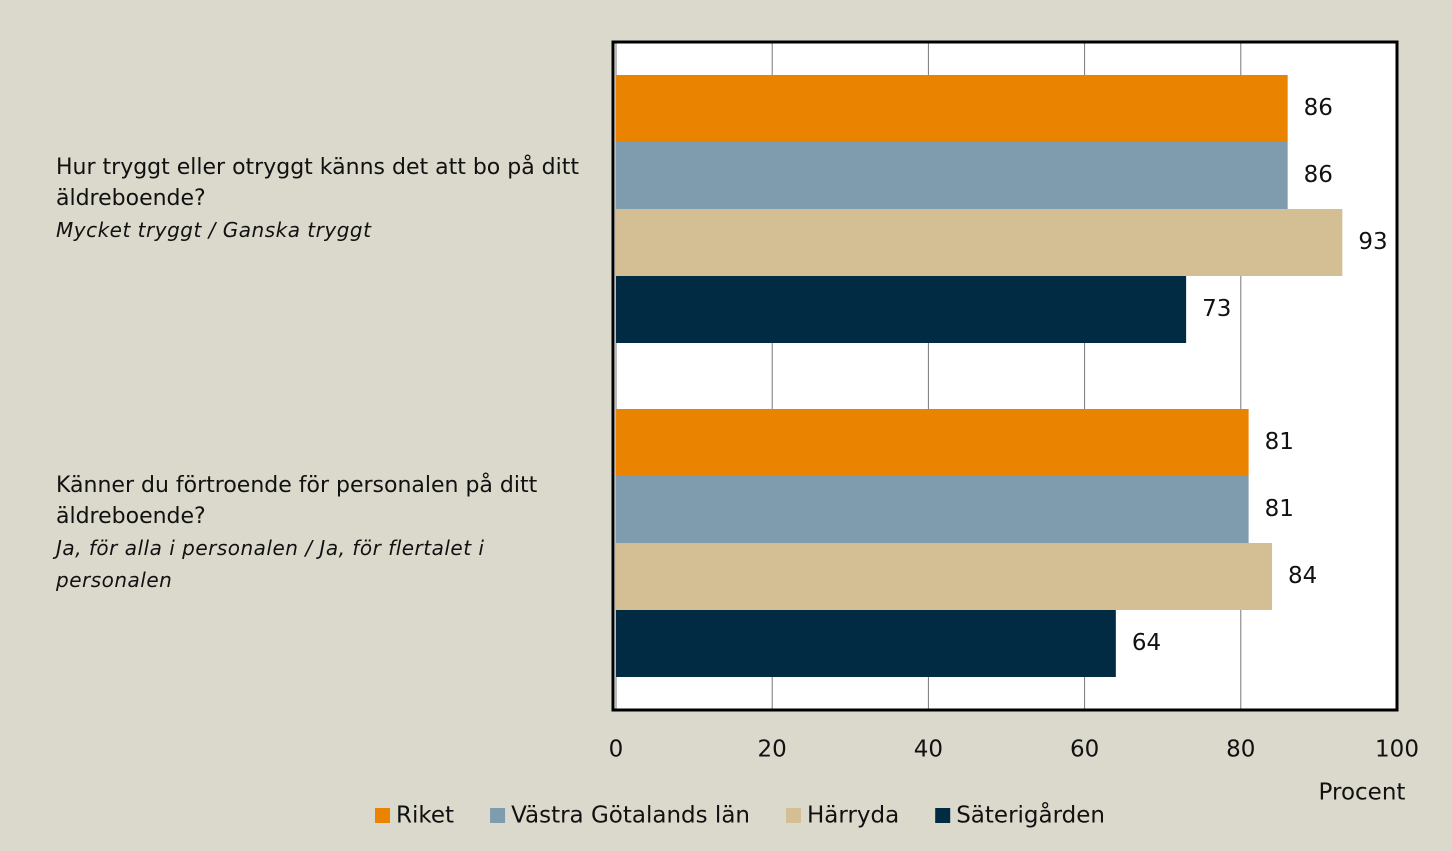 The image size is (1452, 851). What do you see at coordinates (425, 816) in the screenshot?
I see `legend-label: Riket` at bounding box center [425, 816].